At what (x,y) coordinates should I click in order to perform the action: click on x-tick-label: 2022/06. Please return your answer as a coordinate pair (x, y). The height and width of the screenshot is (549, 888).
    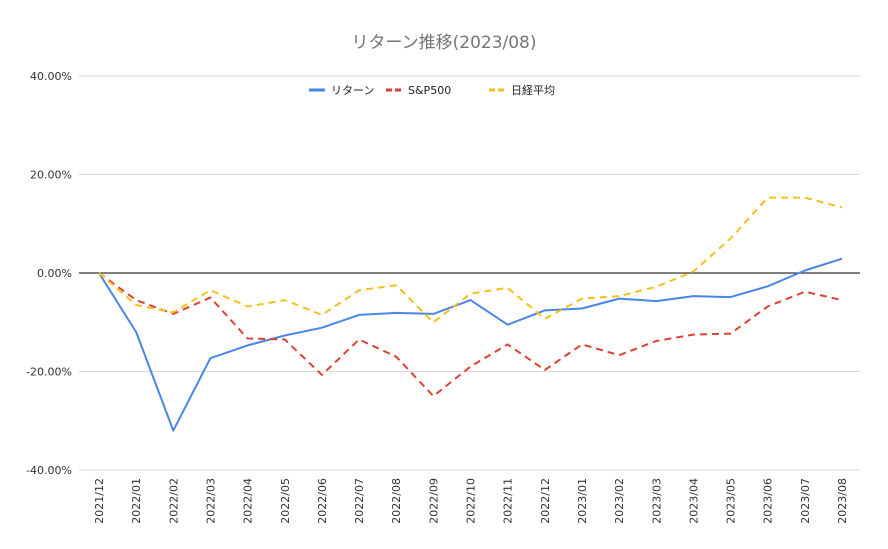
    Looking at the image, I should click on (322, 501).